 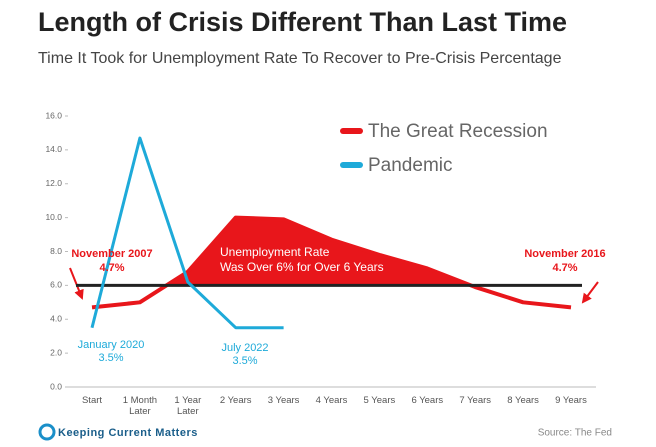 What do you see at coordinates (427, 400) in the screenshot?
I see `x-tick-label: 6 Years` at bounding box center [427, 400].